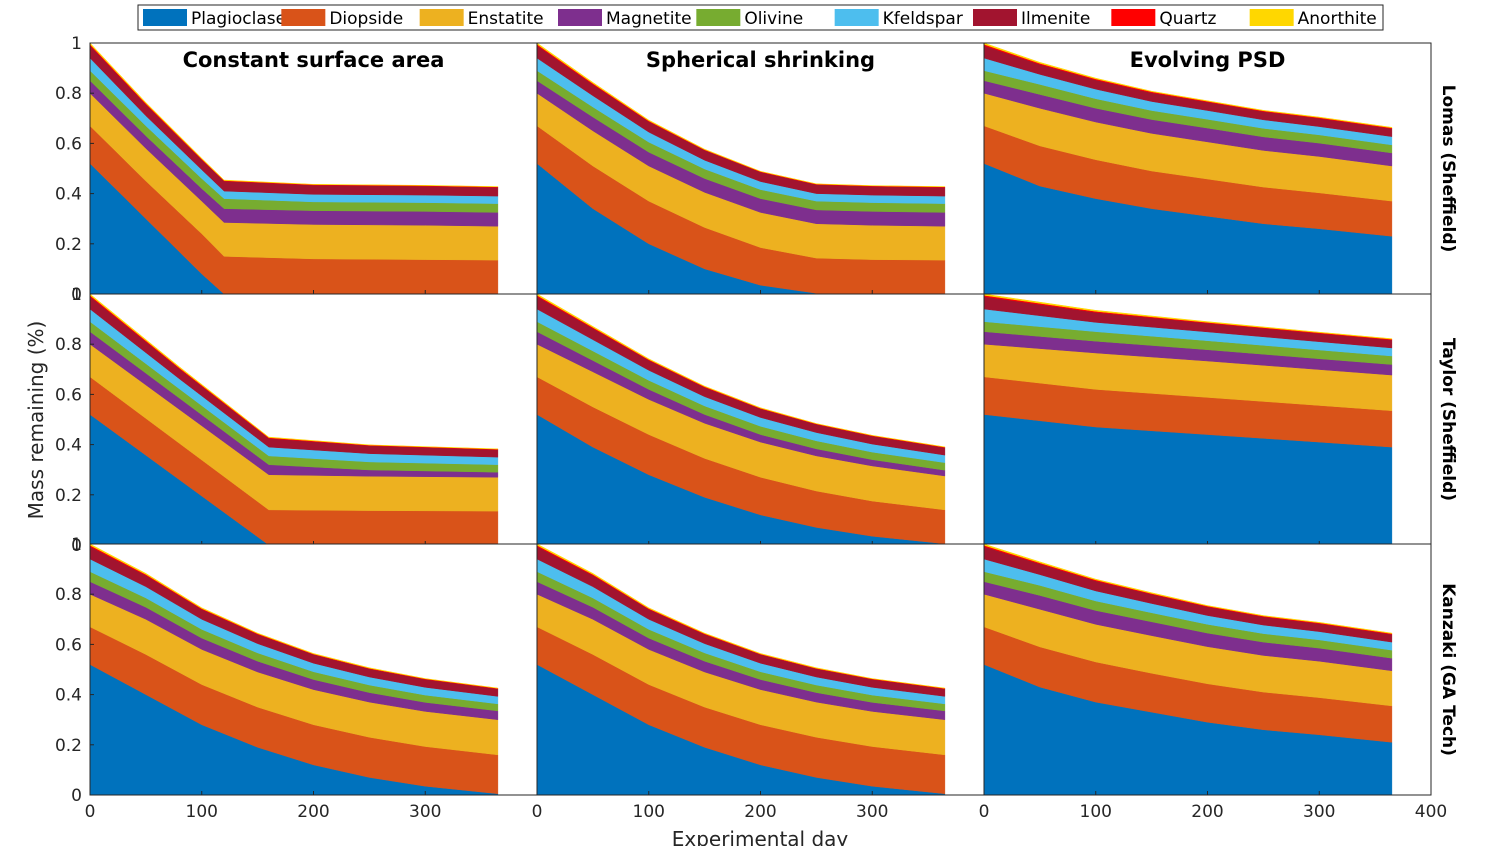 The height and width of the screenshot is (846, 1504). What do you see at coordinates (1337, 19) in the screenshot?
I see `legend-label-anorthite: Anorthite` at bounding box center [1337, 19].